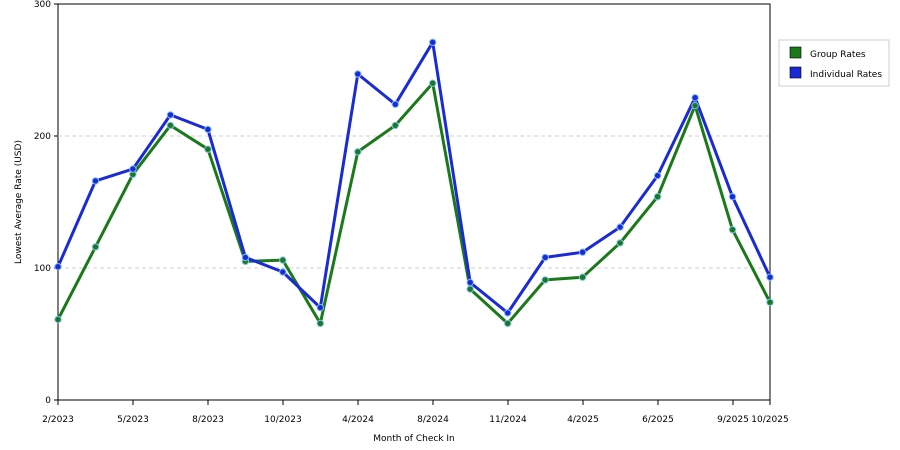 The height and width of the screenshot is (450, 900). What do you see at coordinates (838, 55) in the screenshot?
I see `legend-label-group-rates: Group Rates` at bounding box center [838, 55].